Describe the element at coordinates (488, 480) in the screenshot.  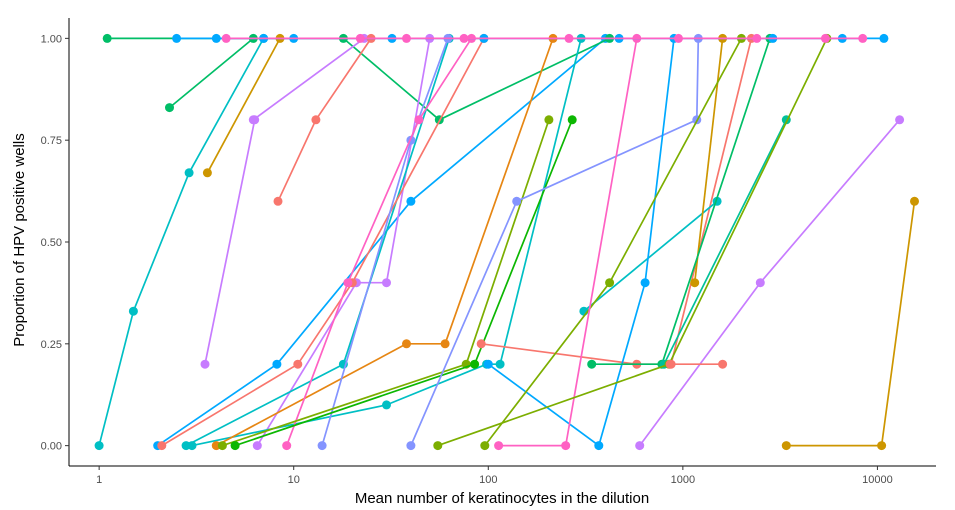
I see `x-tick-label: 100` at that location.